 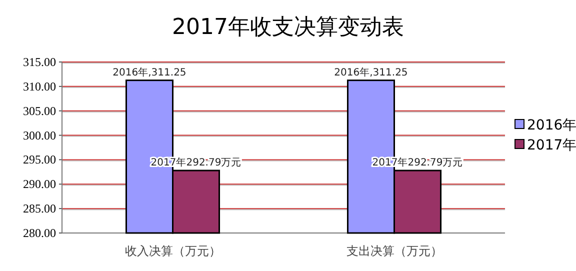 What do you see at coordinates (39, 159) in the screenshot?
I see `y-tick-label: 295.00` at bounding box center [39, 159].